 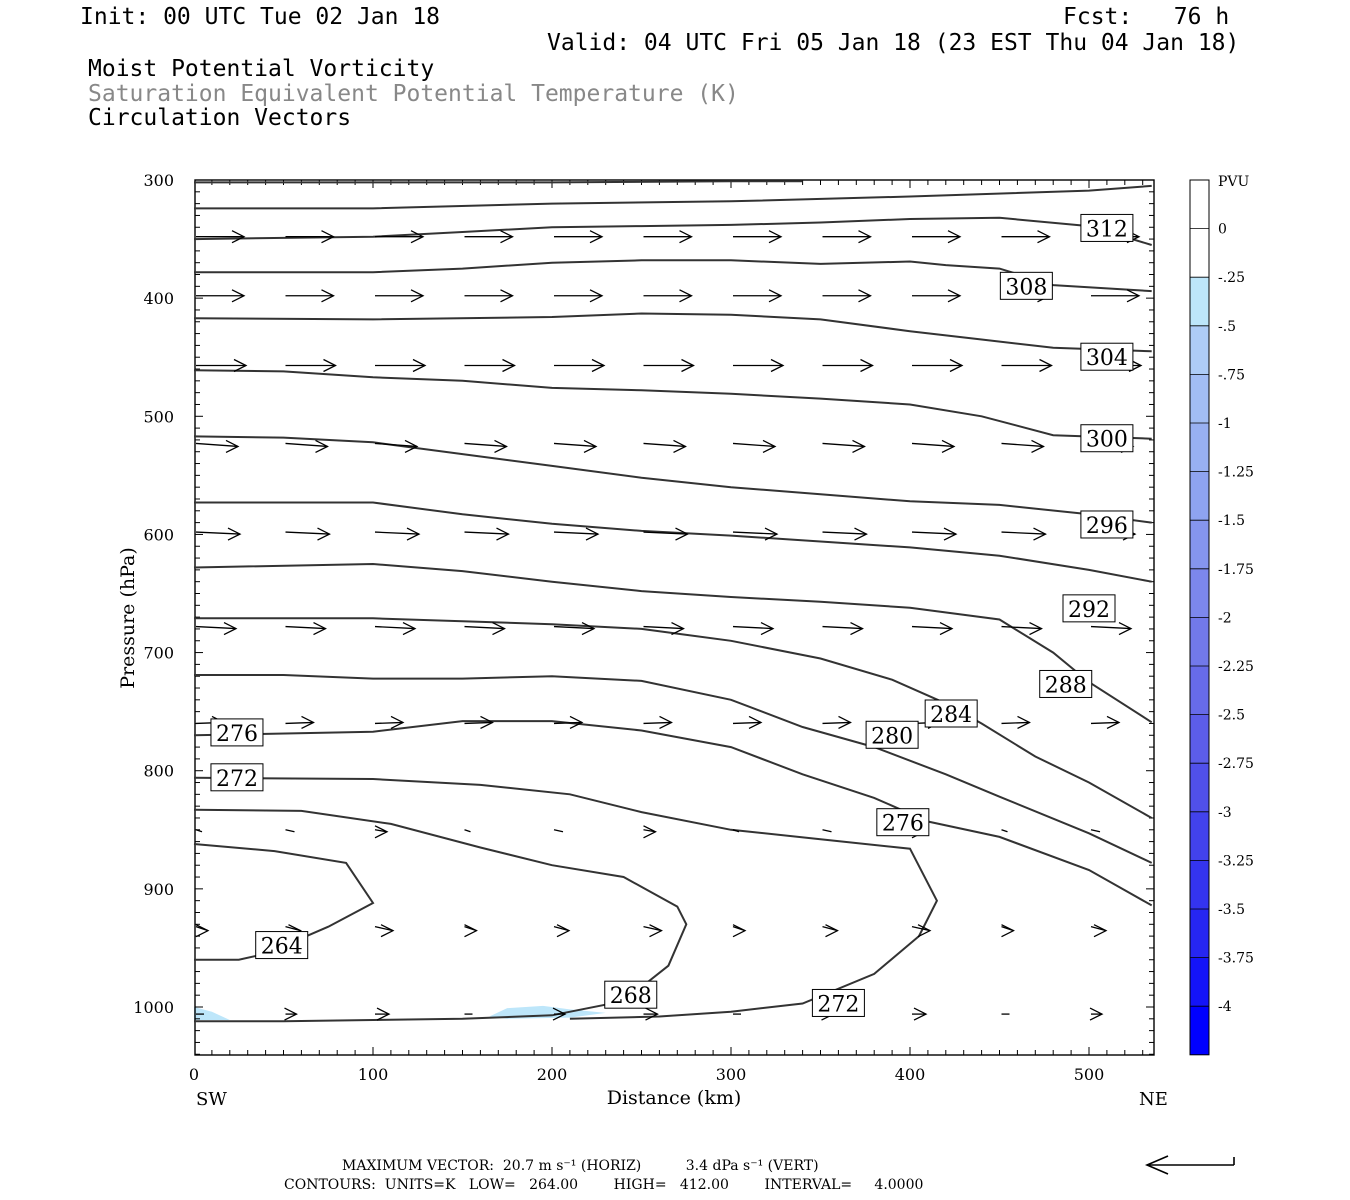 I want to click on contour-label: 292, so click(x=1089, y=610).